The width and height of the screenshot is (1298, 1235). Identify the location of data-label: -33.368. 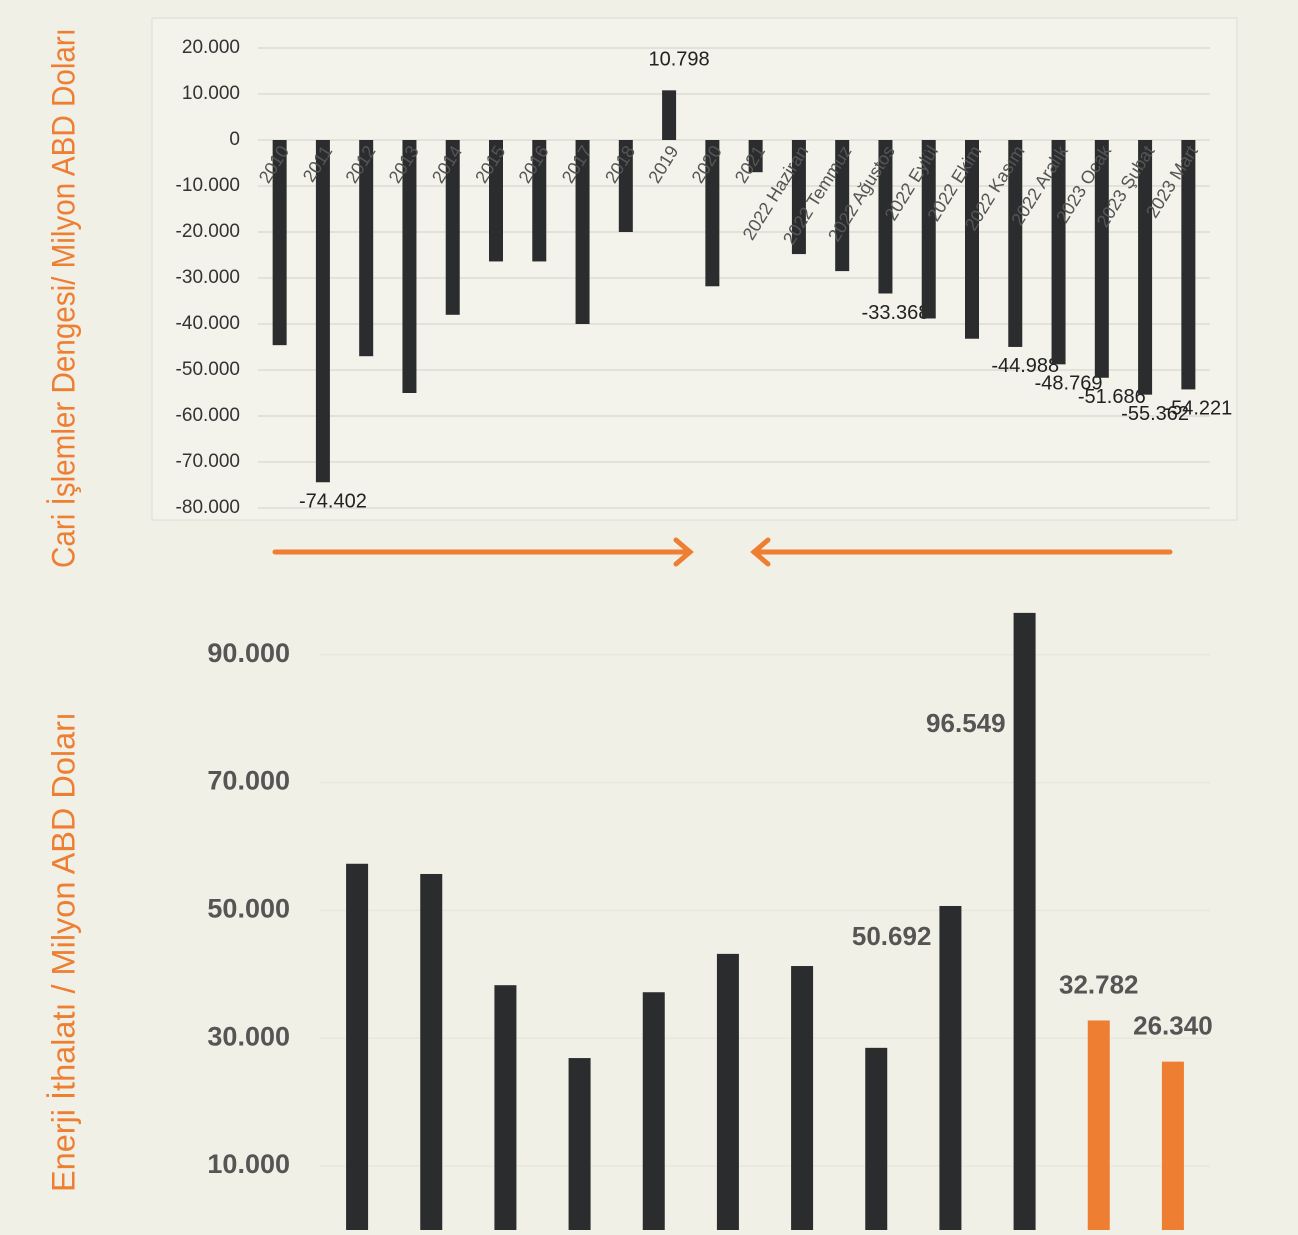
(896, 313).